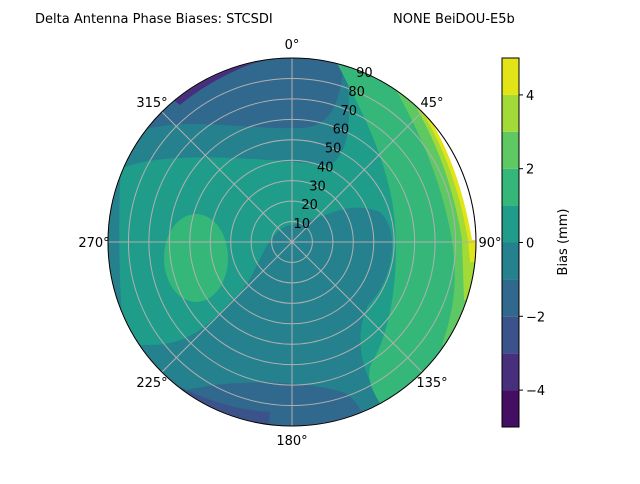 The width and height of the screenshot is (640, 484). Describe the element at coordinates (431, 103) in the screenshot. I see `theta-tick-label: 45°` at that location.